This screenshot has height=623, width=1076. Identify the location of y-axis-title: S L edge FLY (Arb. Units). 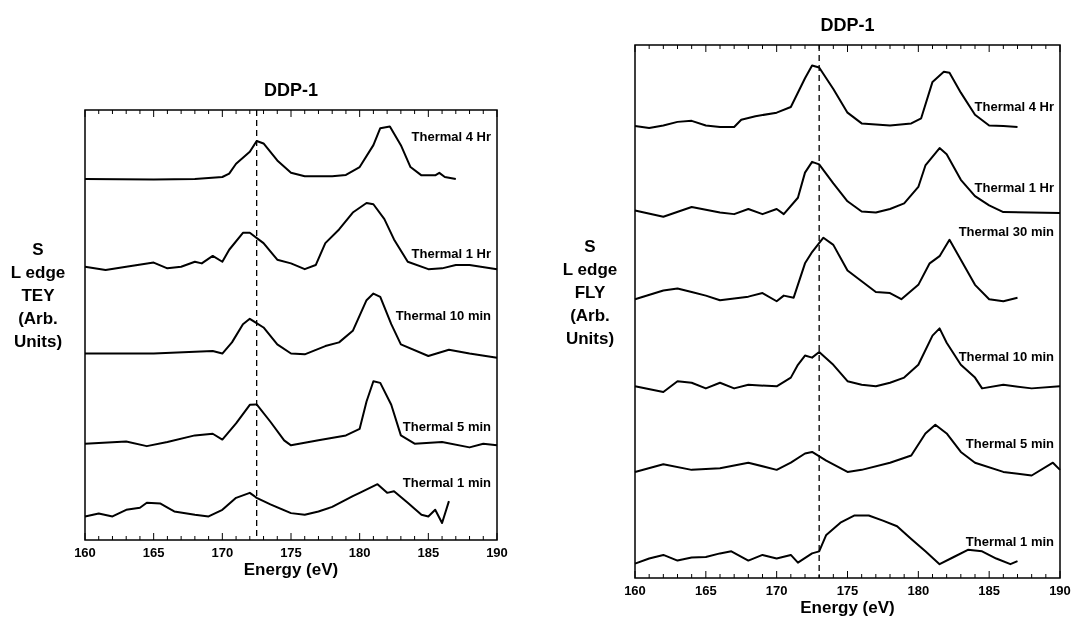
(590, 292).